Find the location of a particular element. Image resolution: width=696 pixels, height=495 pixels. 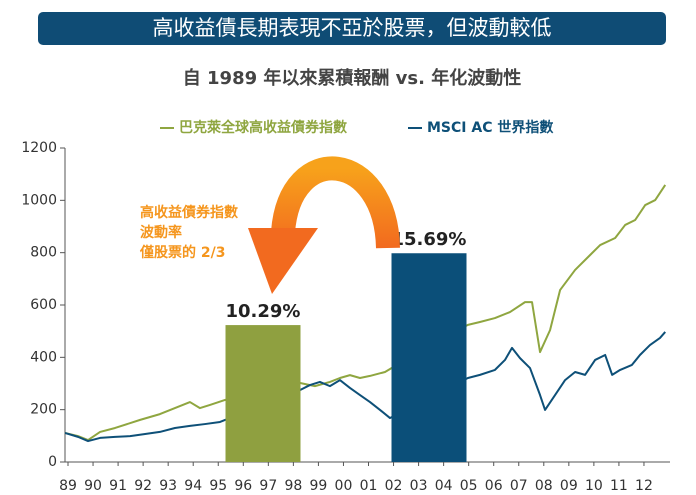

y-tick-label: 1200 is located at coordinates (39, 148).